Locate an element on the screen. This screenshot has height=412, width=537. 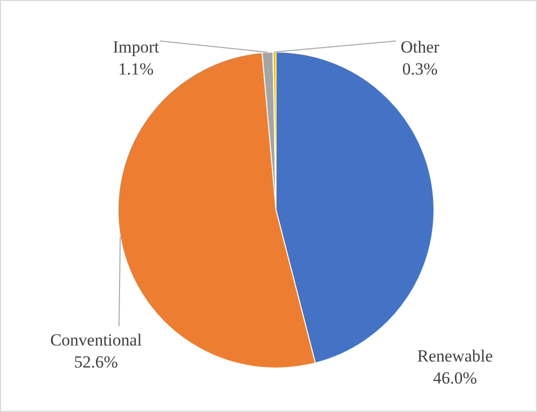
data-label: 52.6% is located at coordinates (96, 362).